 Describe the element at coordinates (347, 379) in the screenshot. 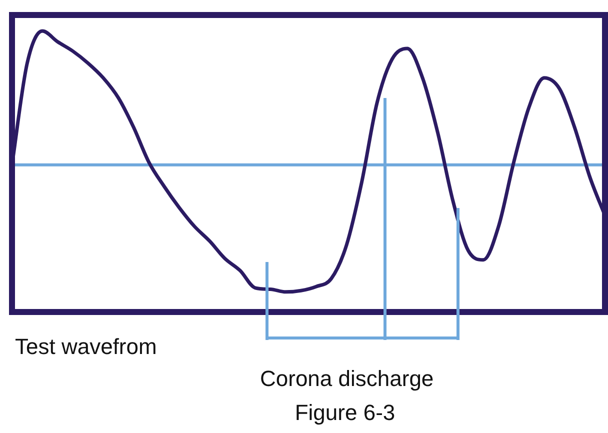

I see `text: Corona discharge` at that location.